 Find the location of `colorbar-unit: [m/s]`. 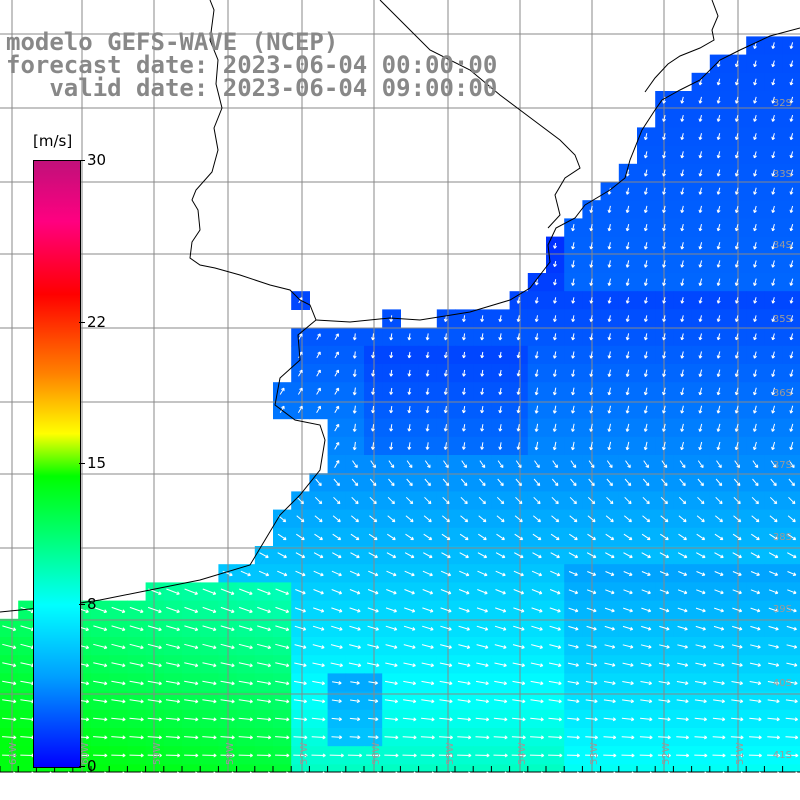

colorbar-unit: [m/s] is located at coordinates (53, 141).